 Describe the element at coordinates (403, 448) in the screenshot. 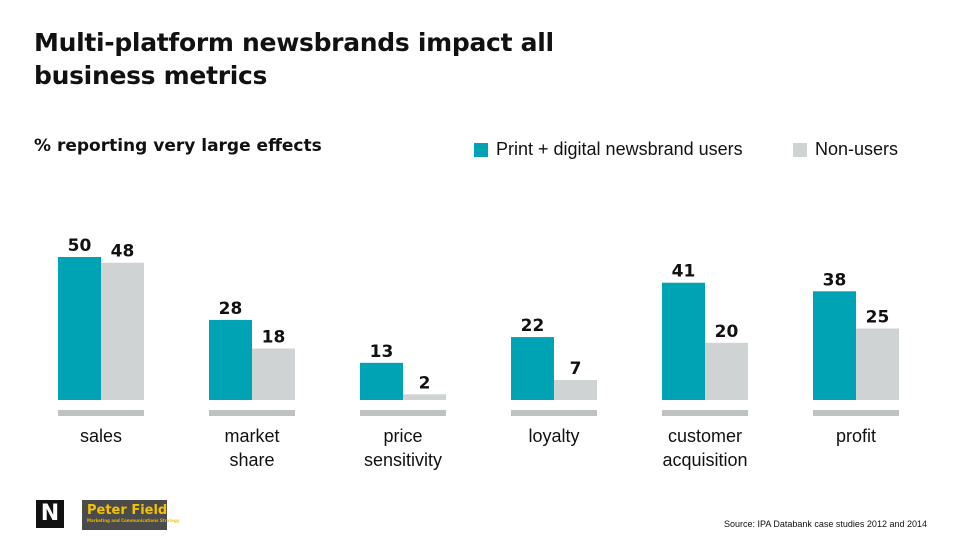

I see `category-label-price-sensitivity: price sensitivity` at that location.